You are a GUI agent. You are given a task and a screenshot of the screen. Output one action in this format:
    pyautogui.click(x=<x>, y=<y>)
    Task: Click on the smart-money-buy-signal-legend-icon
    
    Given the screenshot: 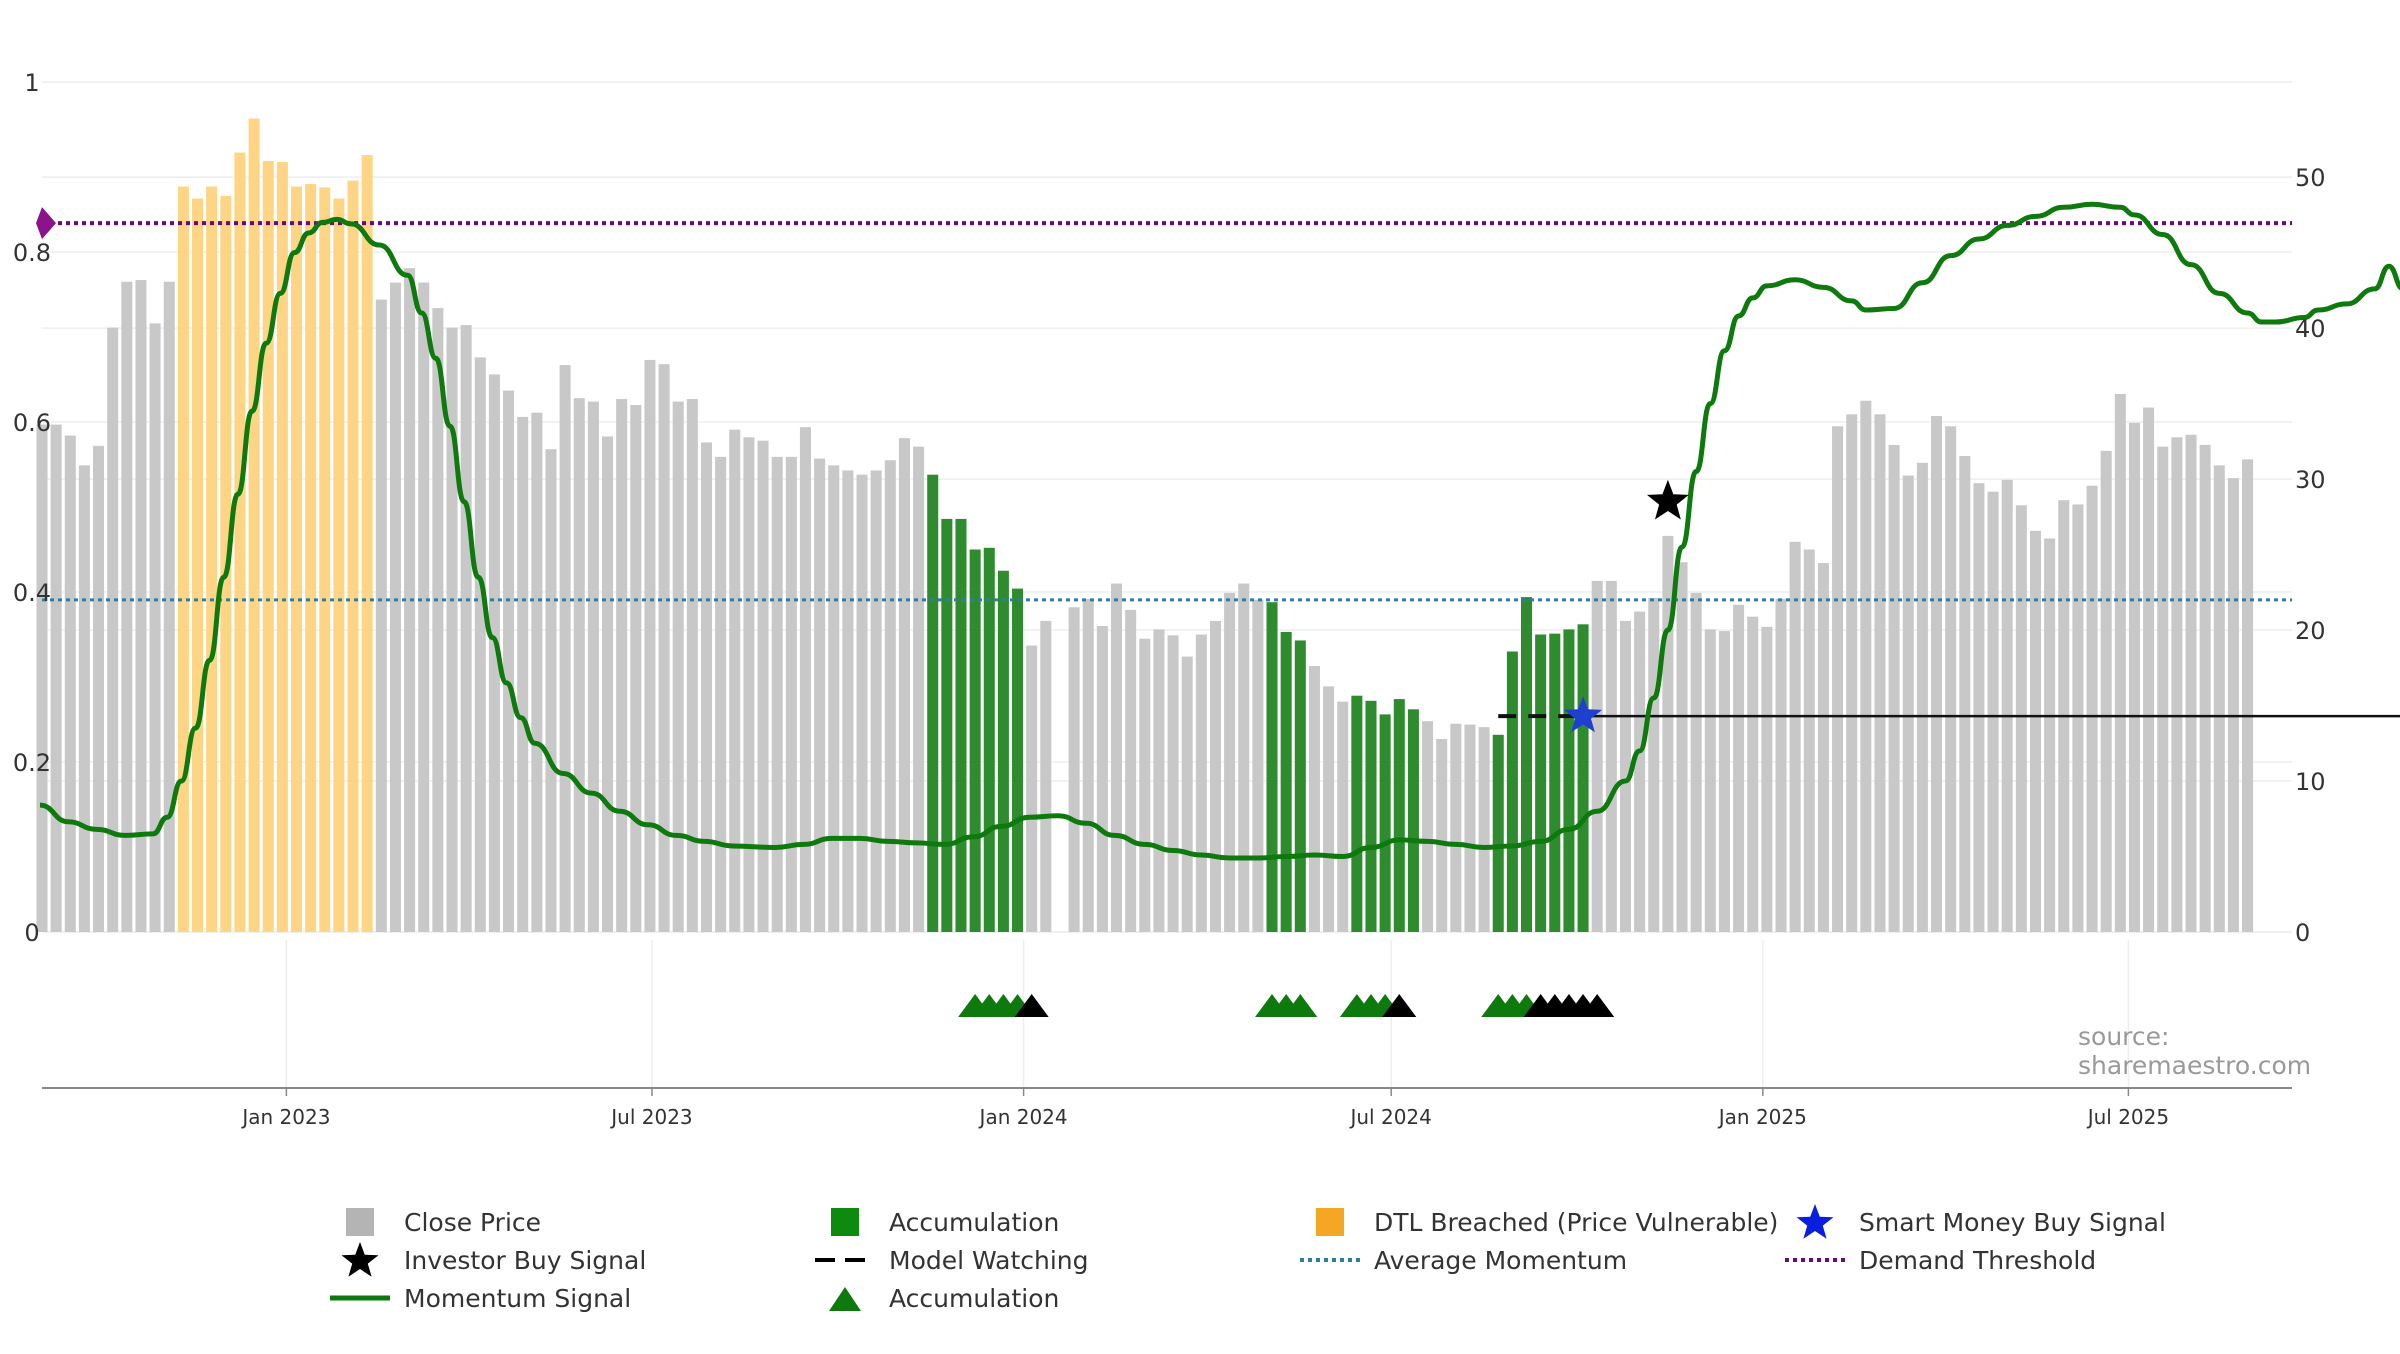 What is the action you would take?
    pyautogui.click(x=1815, y=1222)
    